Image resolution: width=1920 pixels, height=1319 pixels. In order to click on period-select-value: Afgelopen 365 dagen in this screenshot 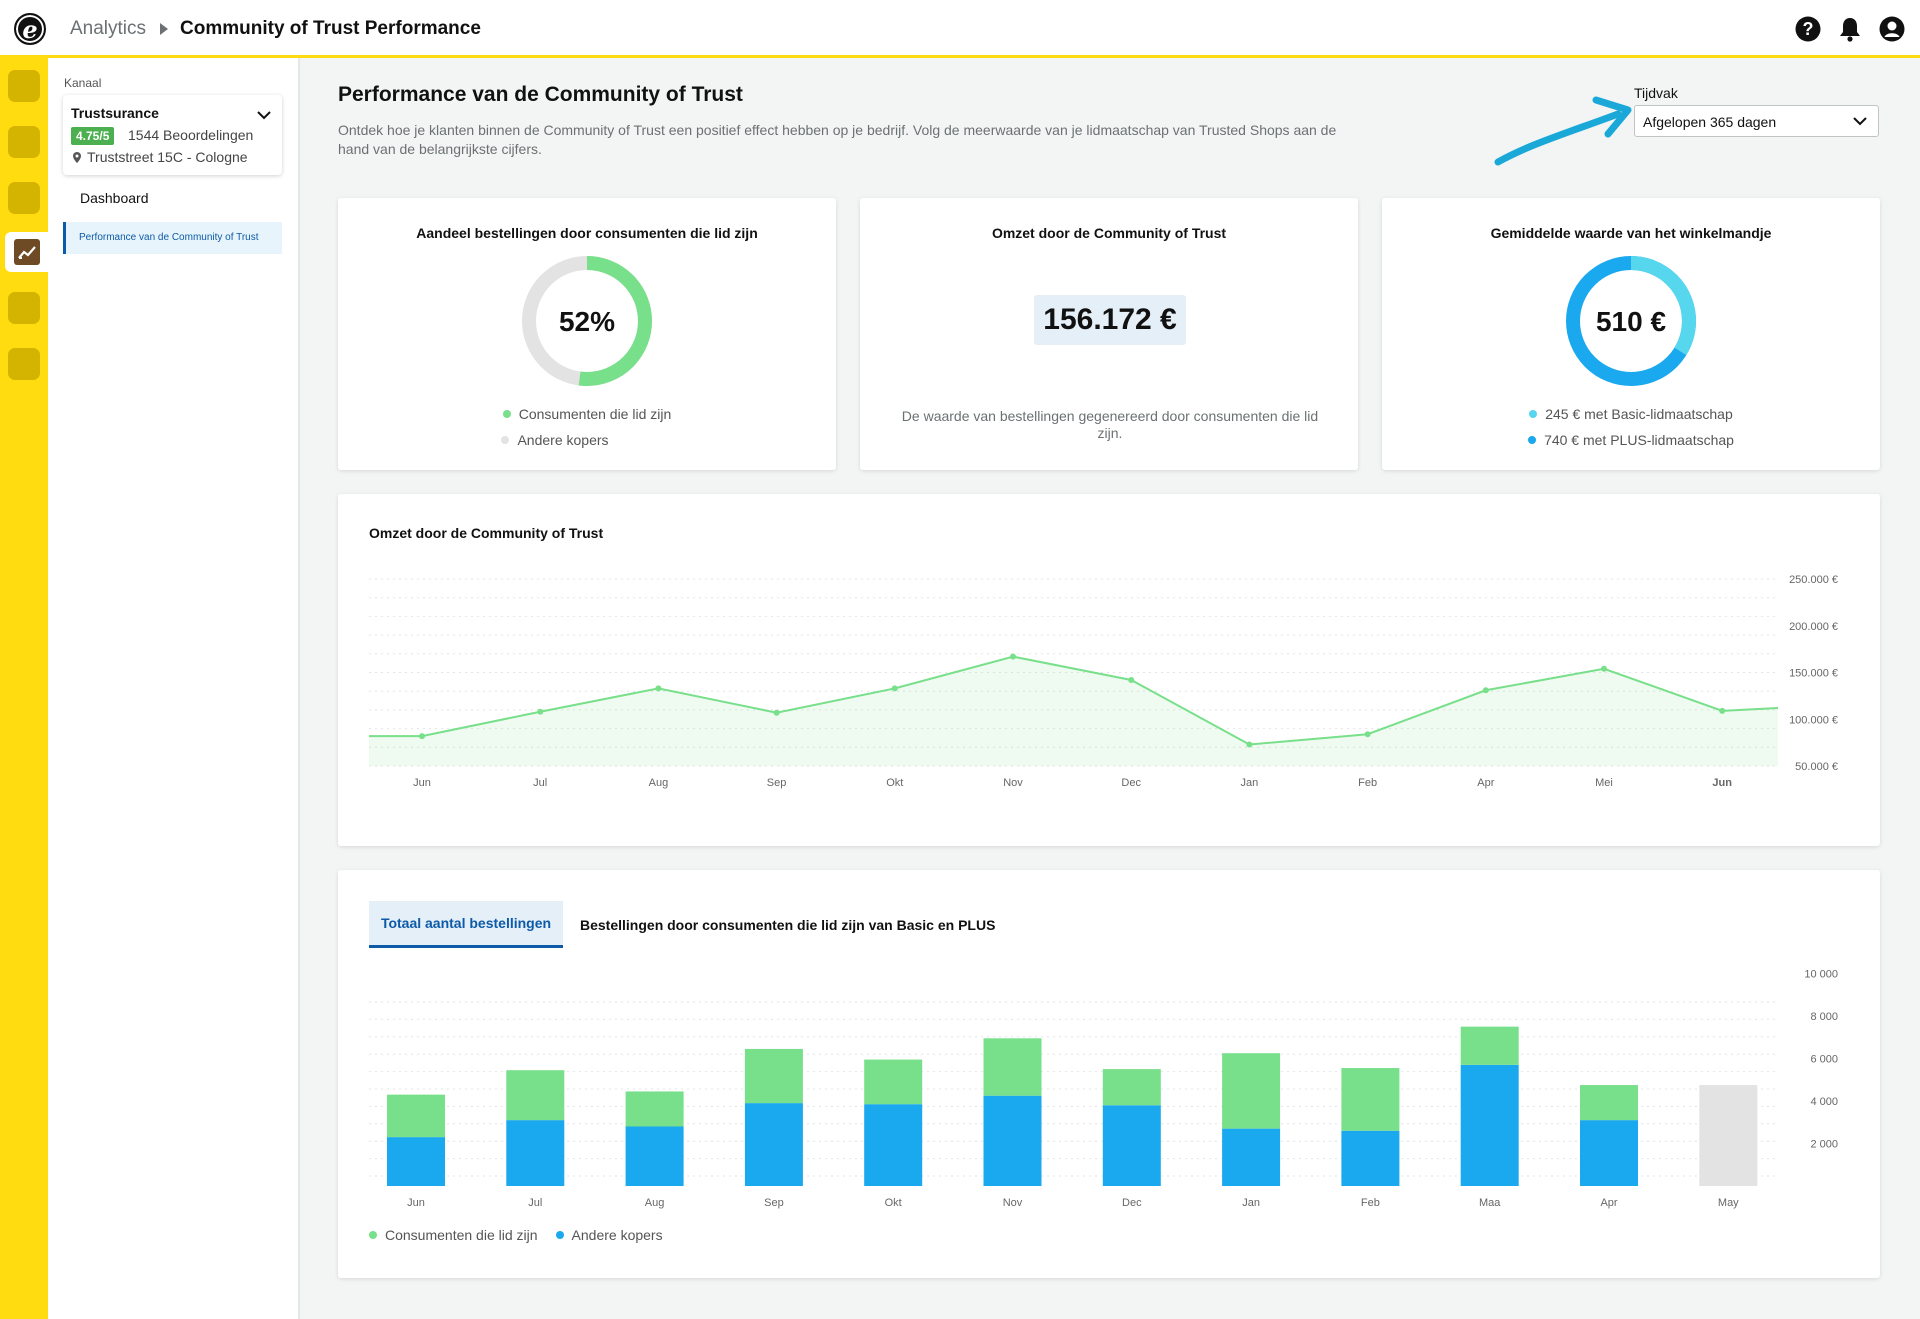, I will do `click(1710, 122)`.